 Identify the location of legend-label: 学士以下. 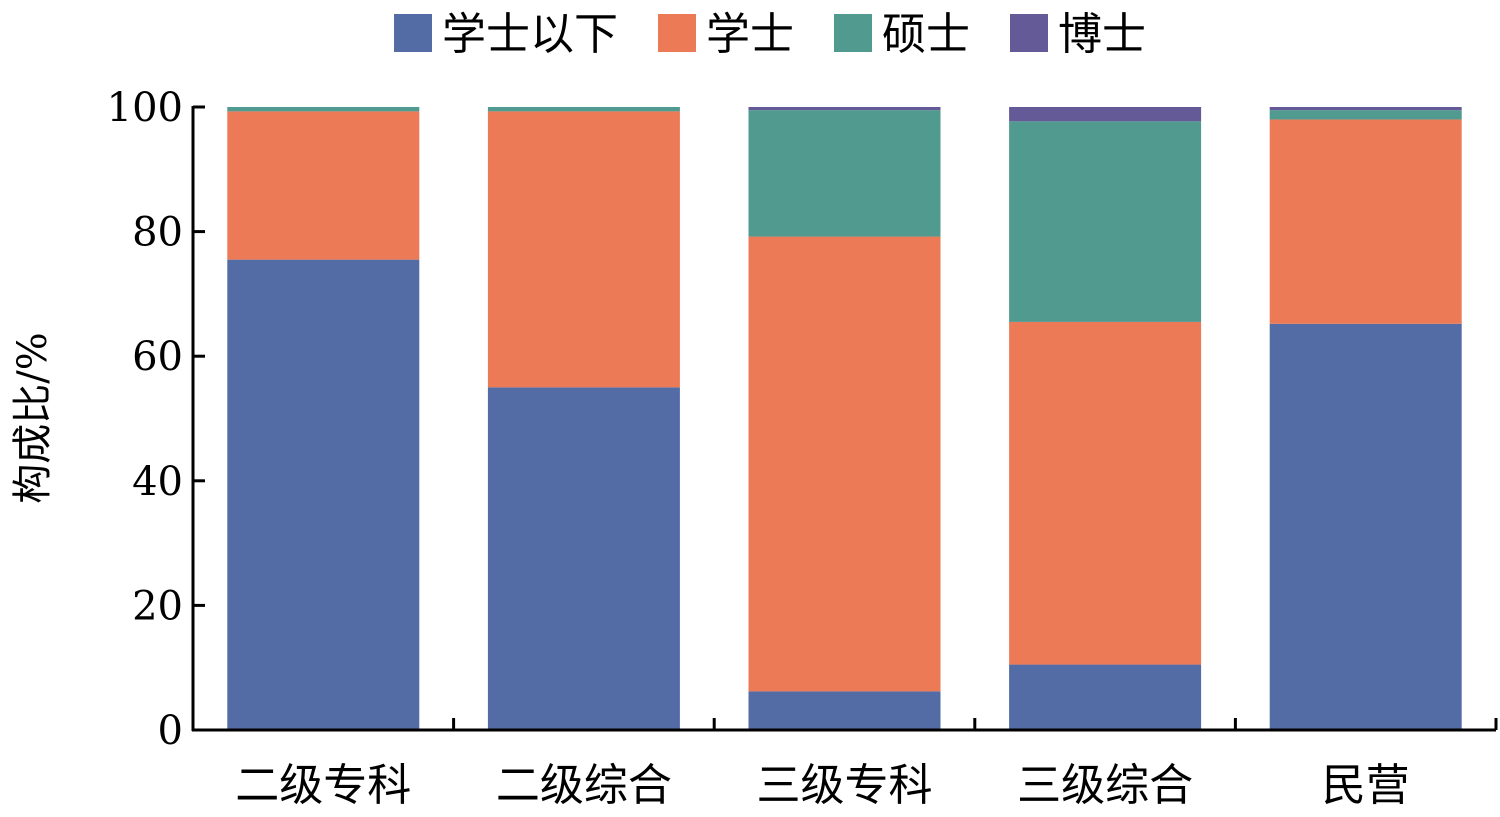
(530, 34).